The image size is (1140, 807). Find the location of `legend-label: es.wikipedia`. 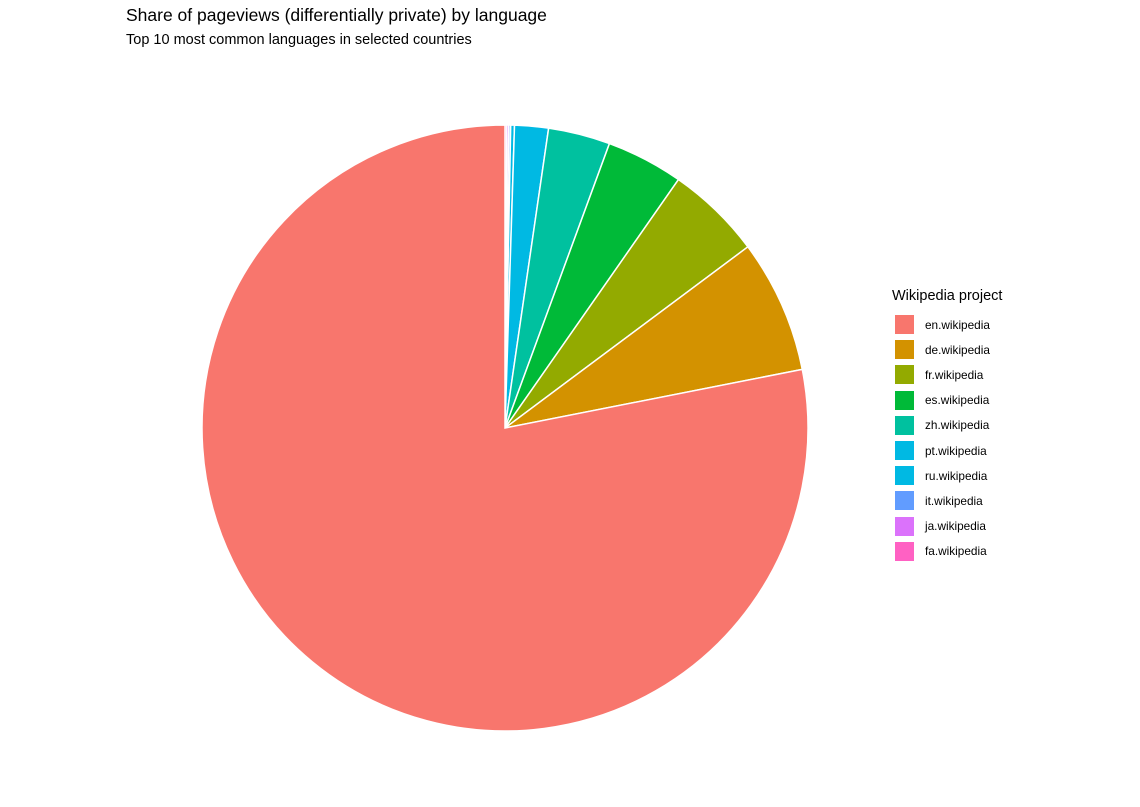

legend-label: es.wikipedia is located at coordinates (957, 400).